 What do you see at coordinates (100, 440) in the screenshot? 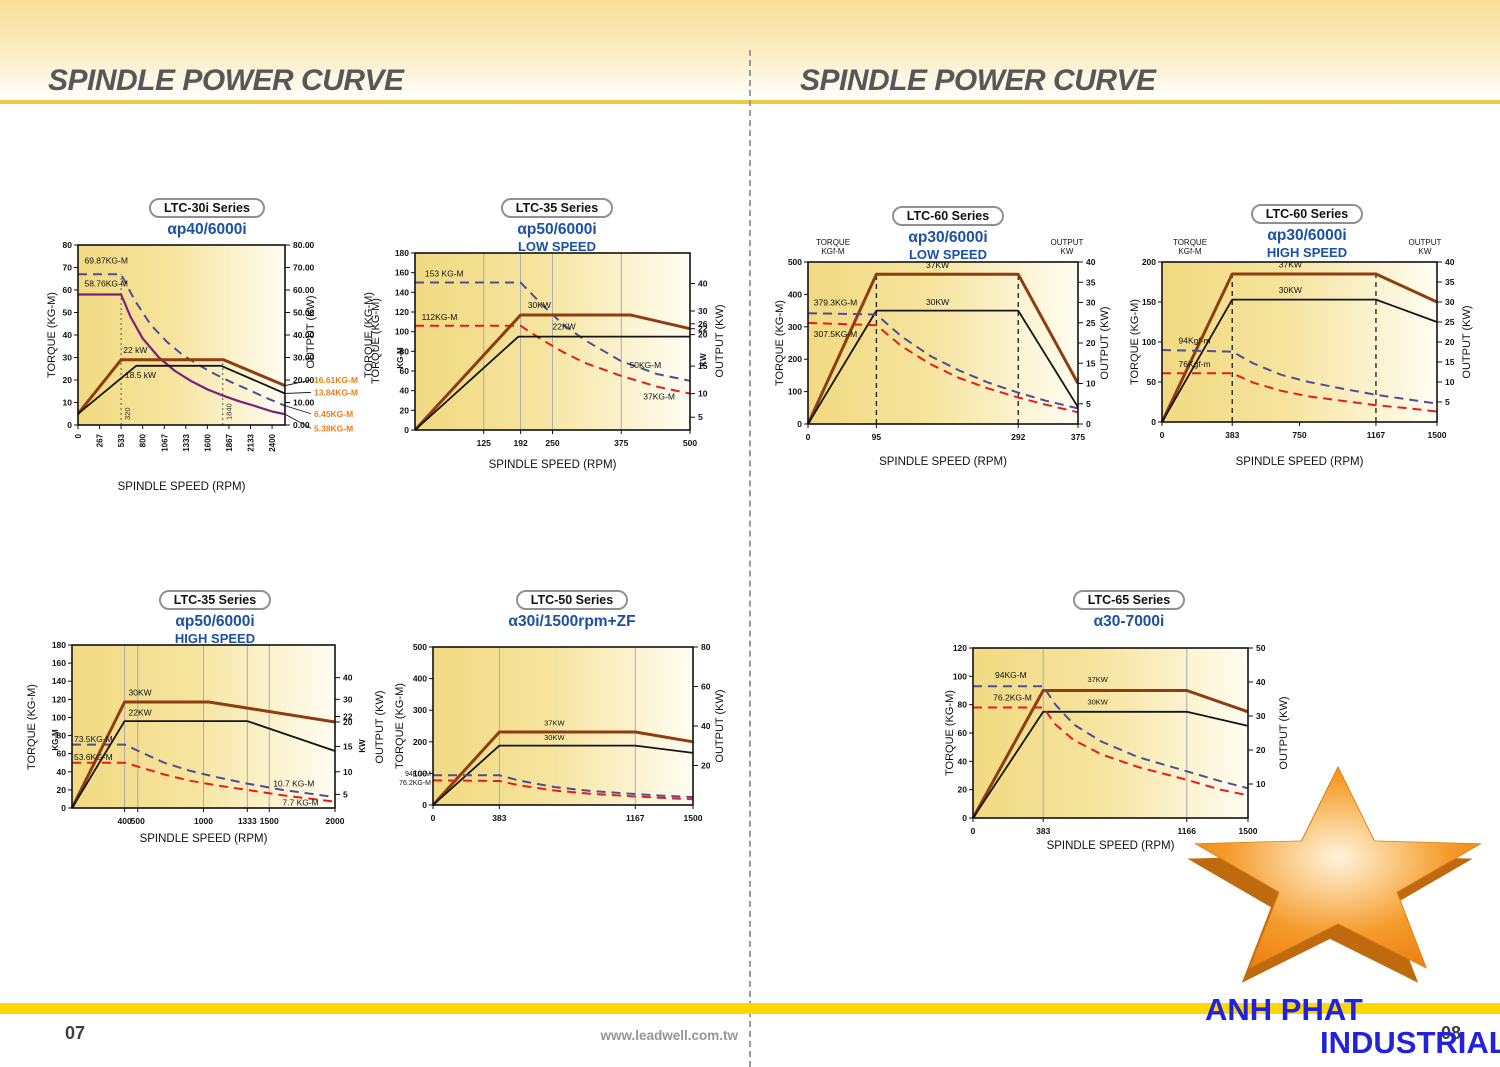
I see `svg-text: 267` at bounding box center [100, 440].